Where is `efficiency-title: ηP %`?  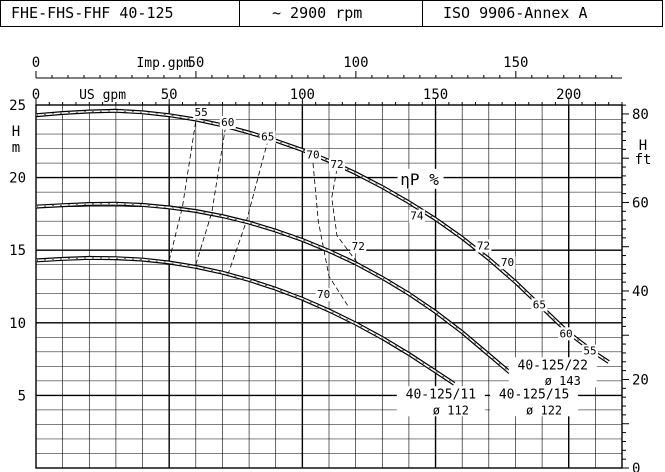 efficiency-title: ηP % is located at coordinates (419, 179).